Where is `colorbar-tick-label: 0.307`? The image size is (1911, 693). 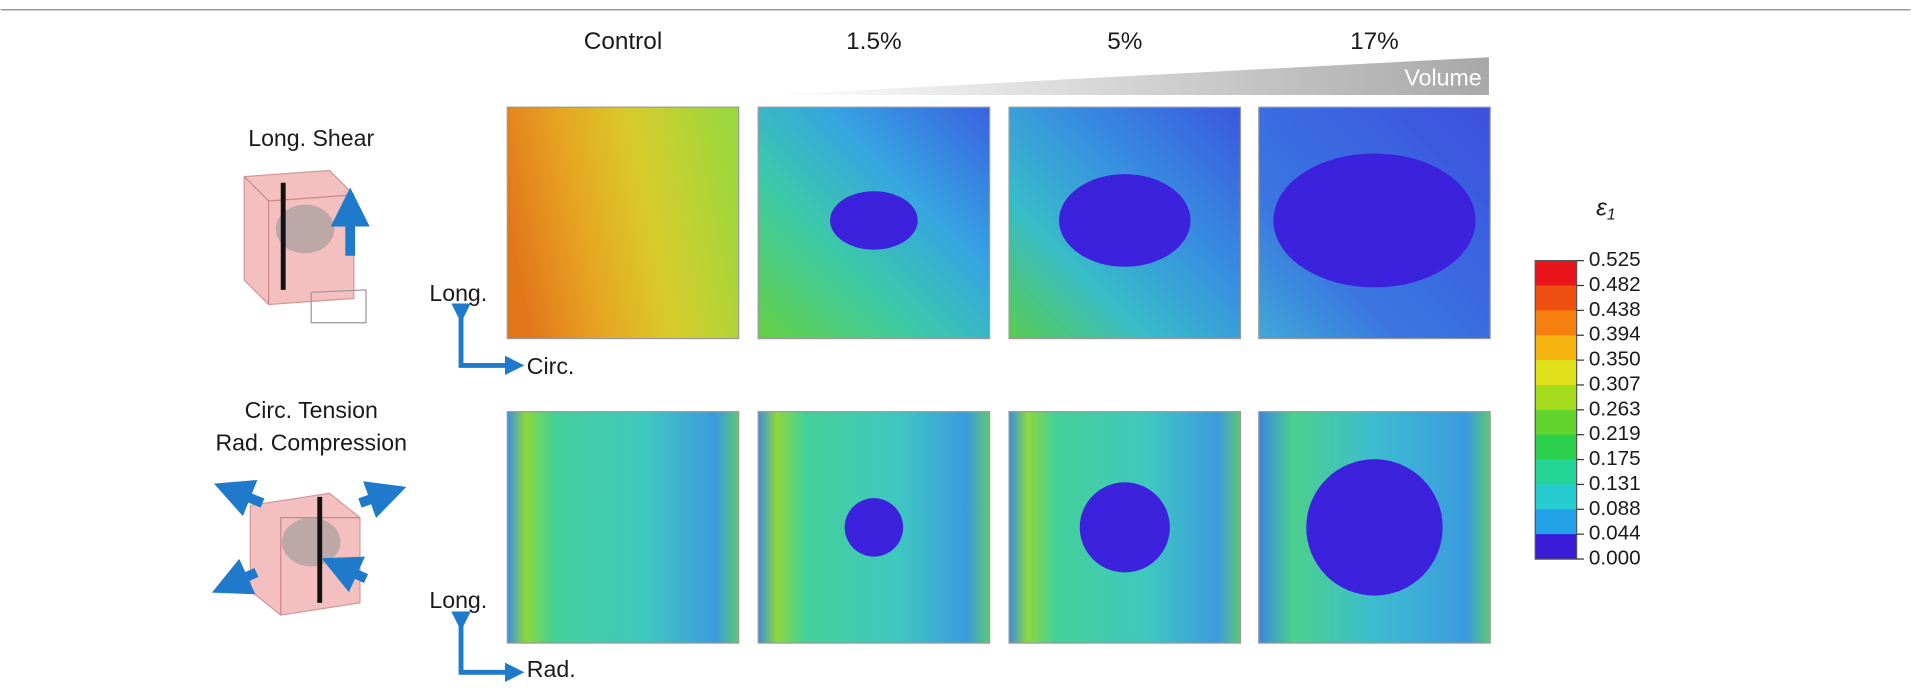
colorbar-tick-label: 0.307 is located at coordinates (1615, 383).